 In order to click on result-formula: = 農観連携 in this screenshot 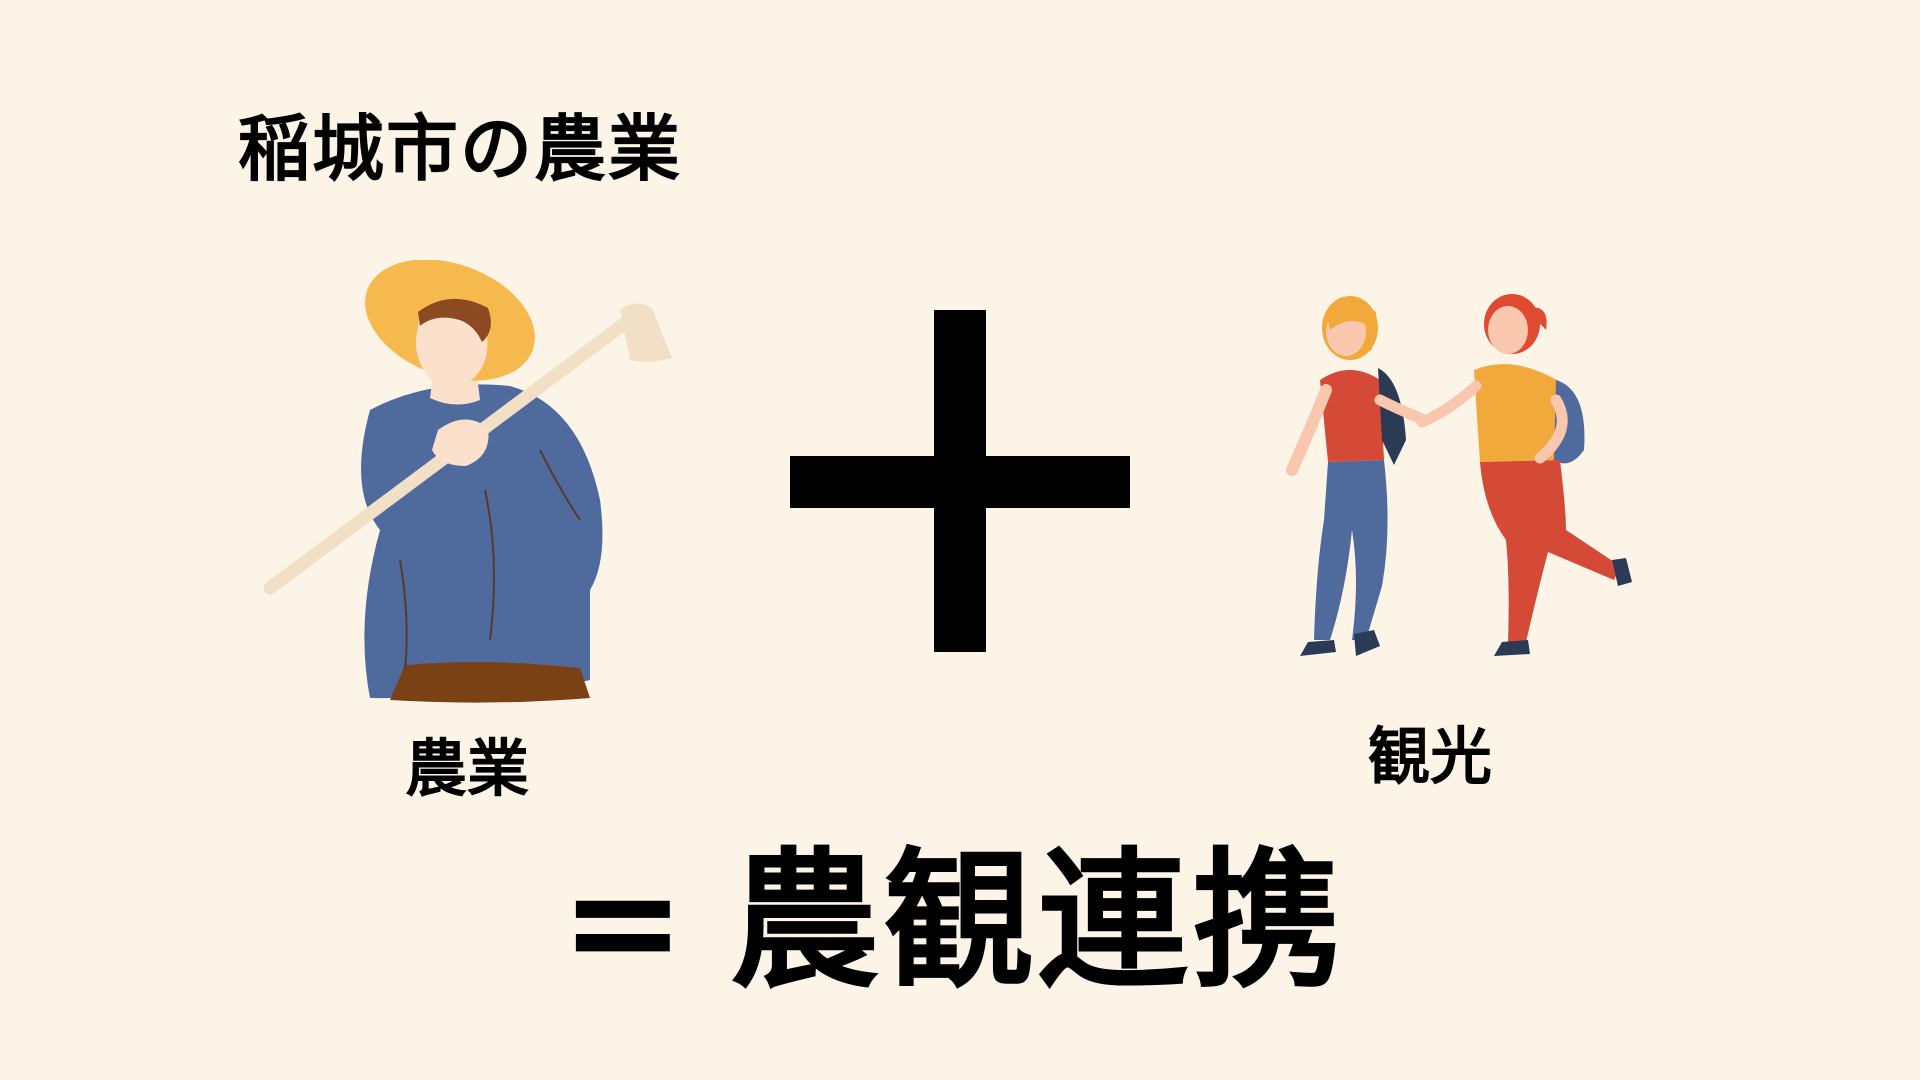, I will do `click(953, 908)`.